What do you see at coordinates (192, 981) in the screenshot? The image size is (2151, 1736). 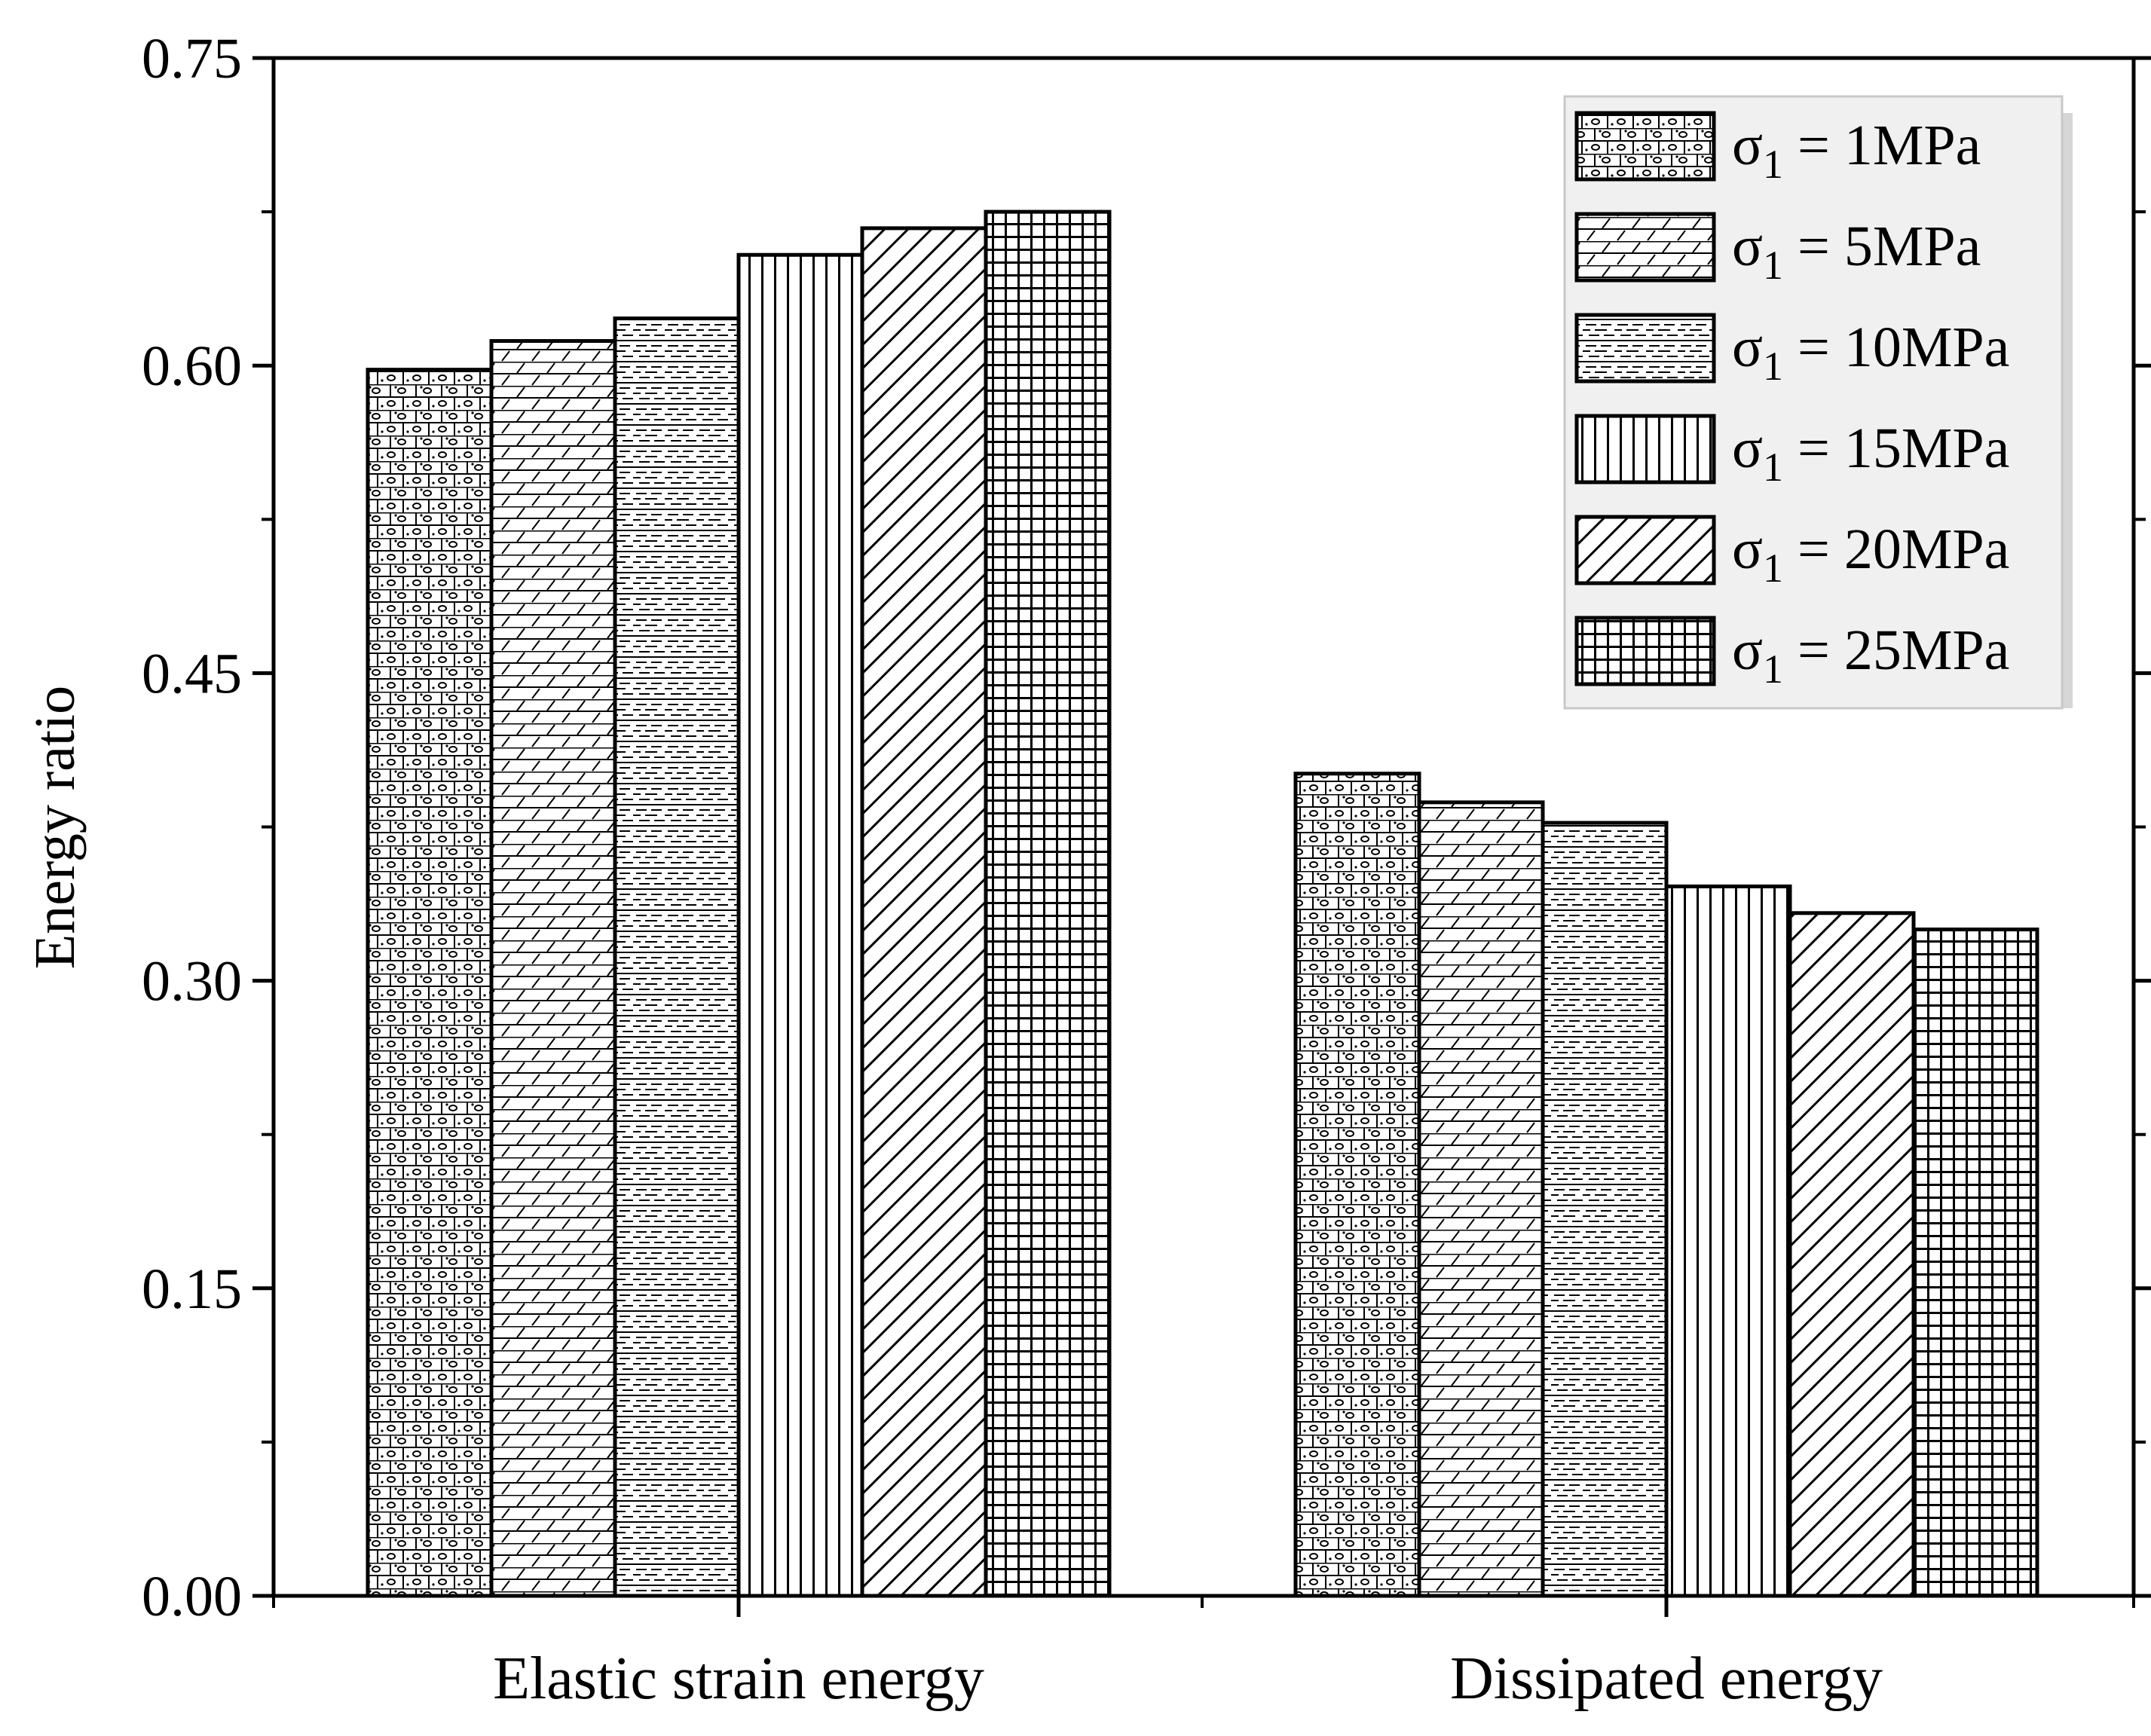 I see `y-tick-label: 0.30` at bounding box center [192, 981].